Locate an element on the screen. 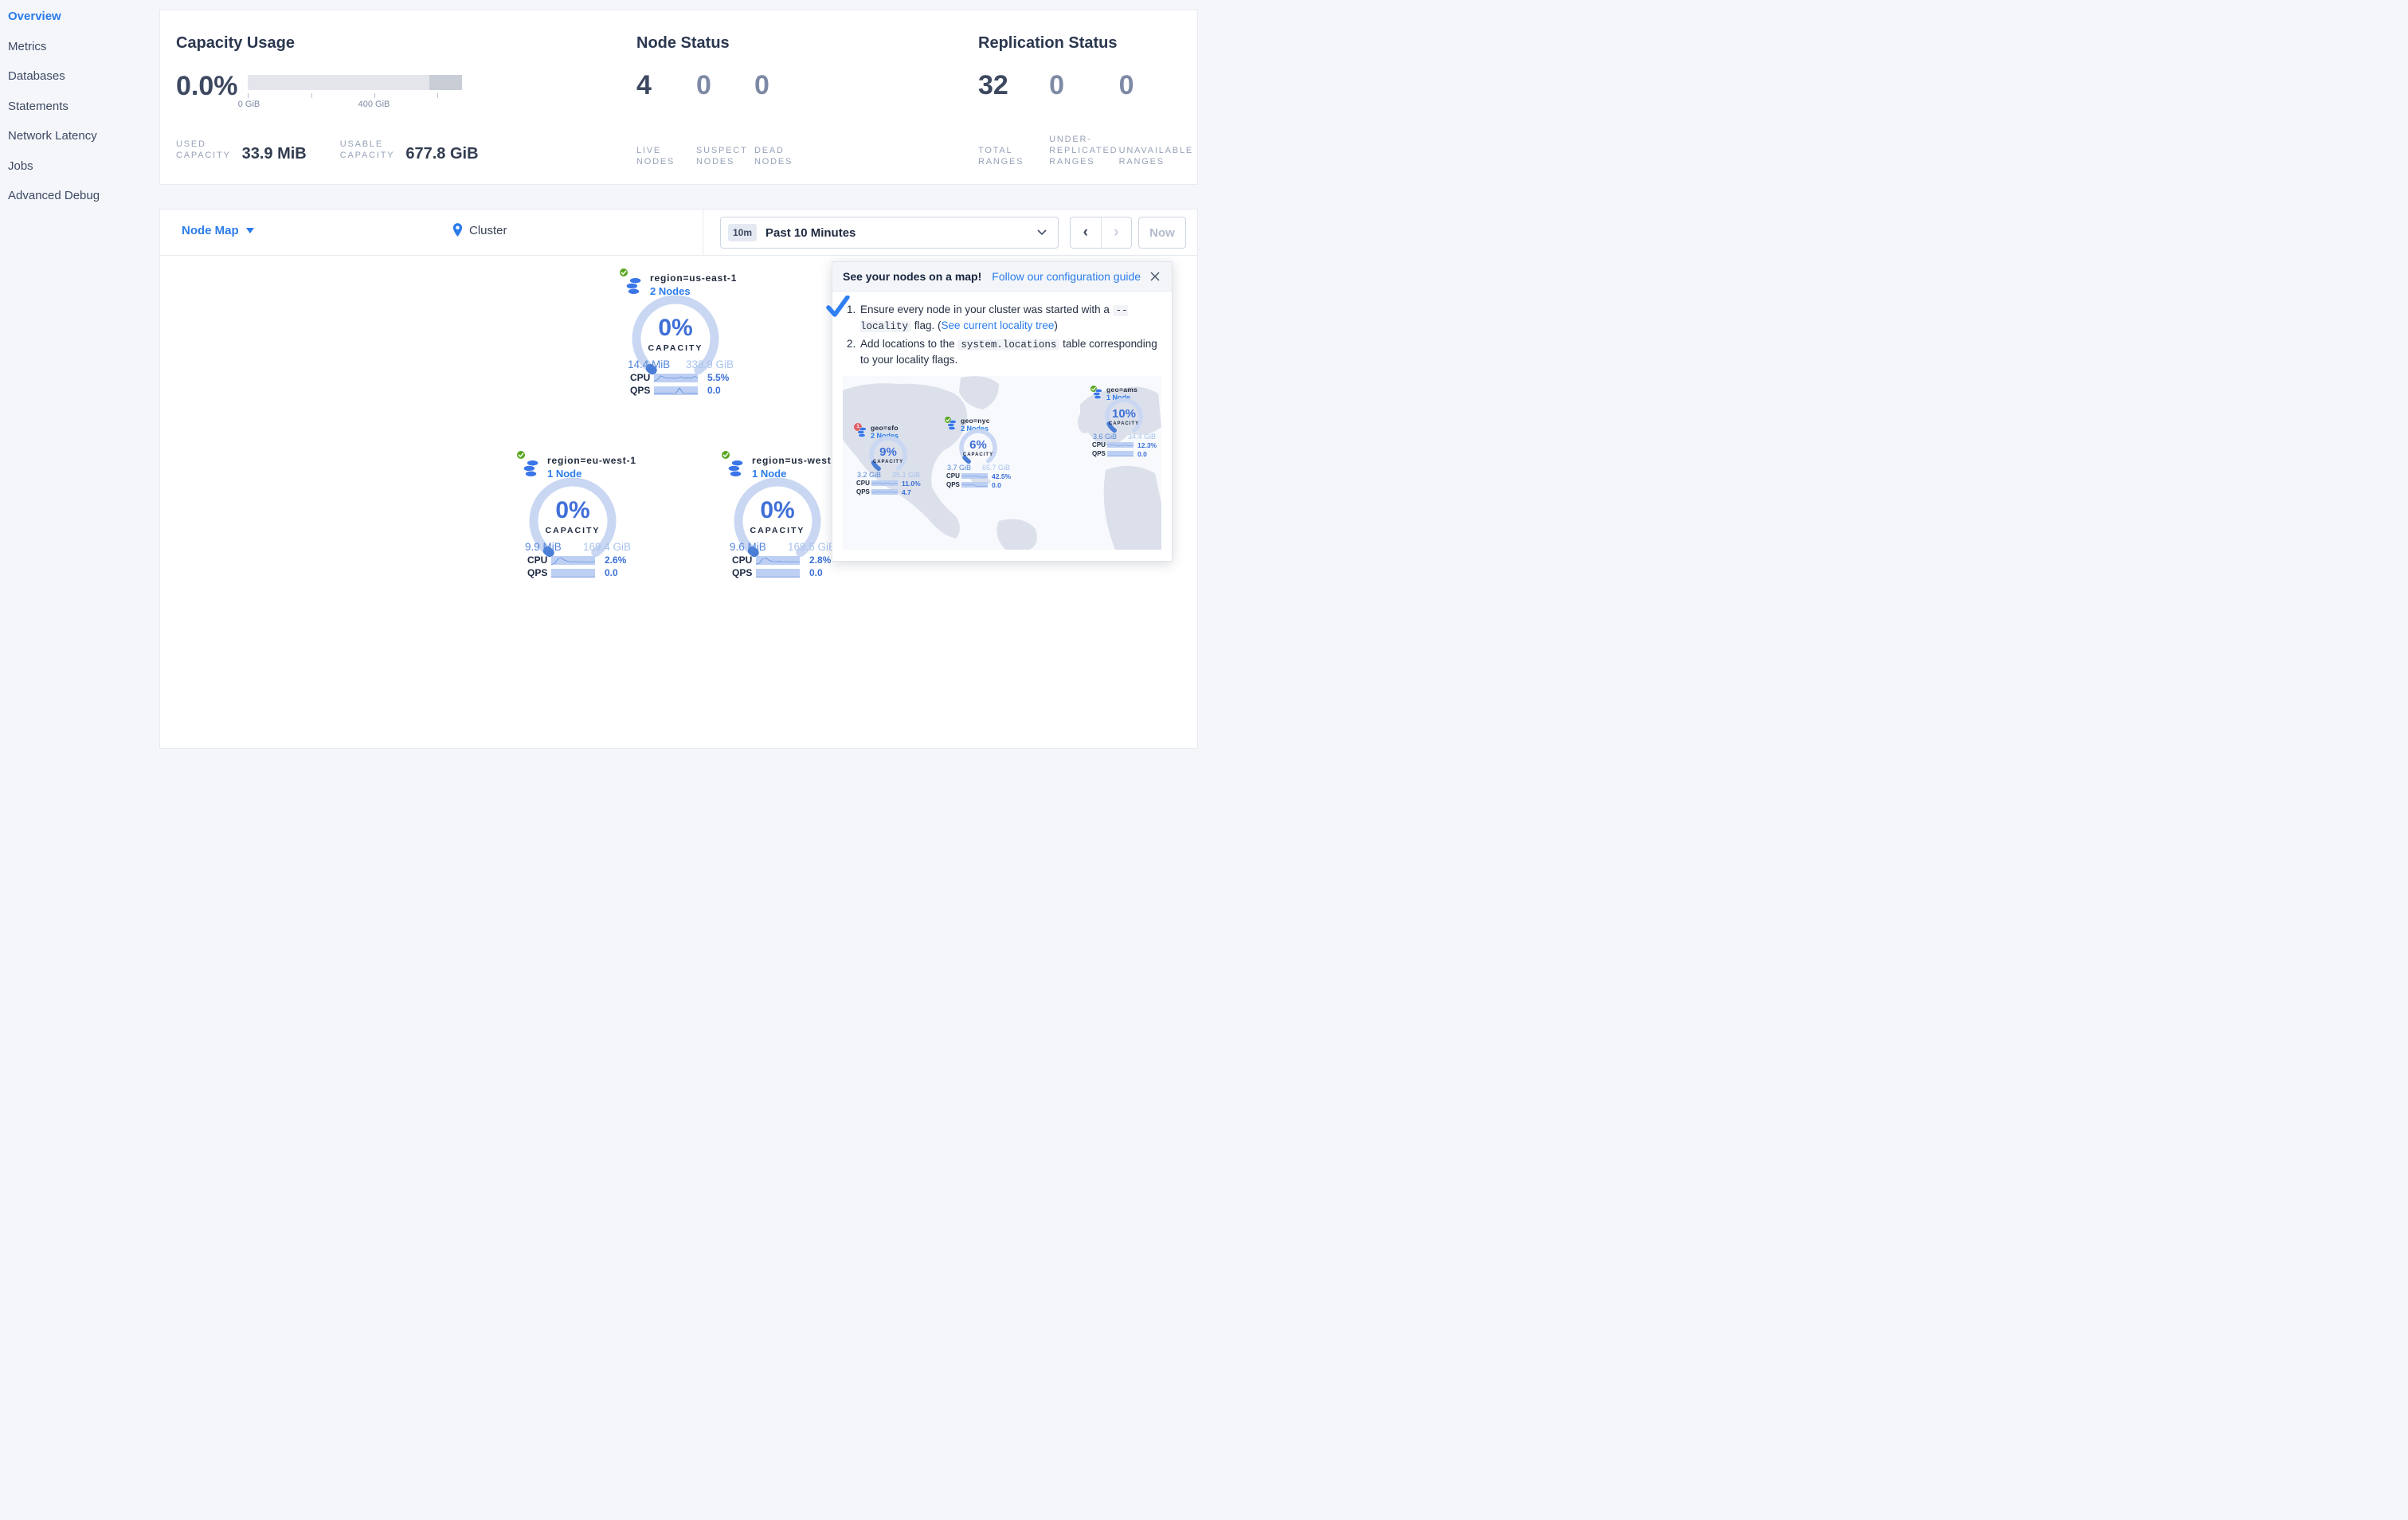  region-name: region=eu-west-1 is located at coordinates (592, 460).